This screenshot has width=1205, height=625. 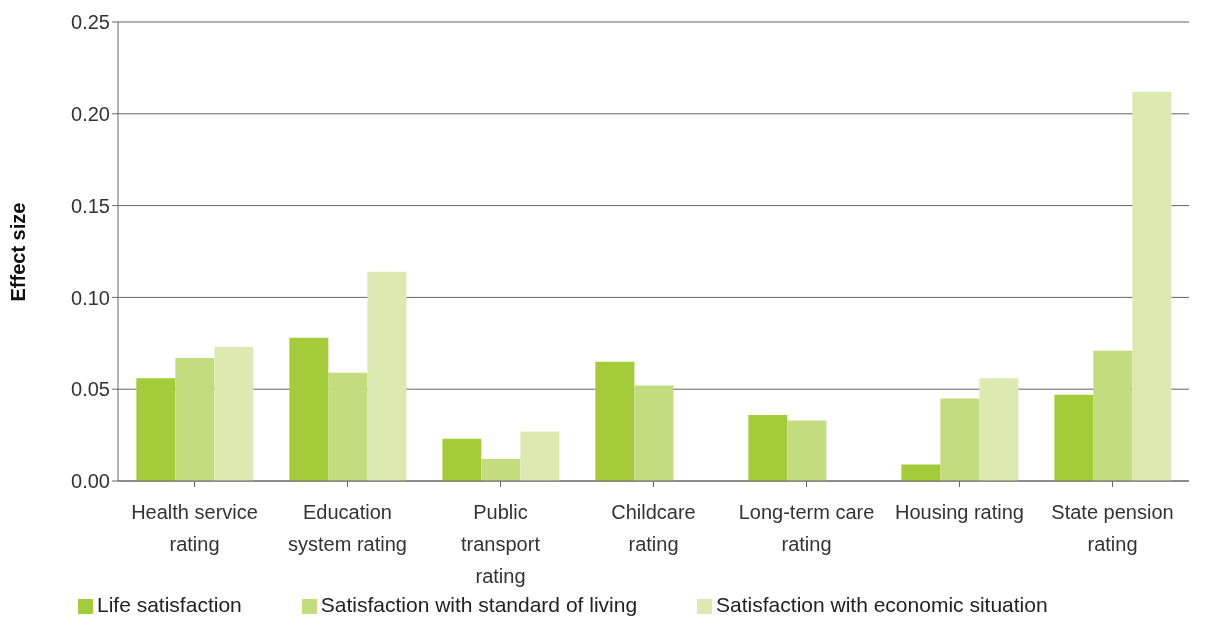 What do you see at coordinates (501, 544) in the screenshot?
I see `x-tick-label: Public transport rating` at bounding box center [501, 544].